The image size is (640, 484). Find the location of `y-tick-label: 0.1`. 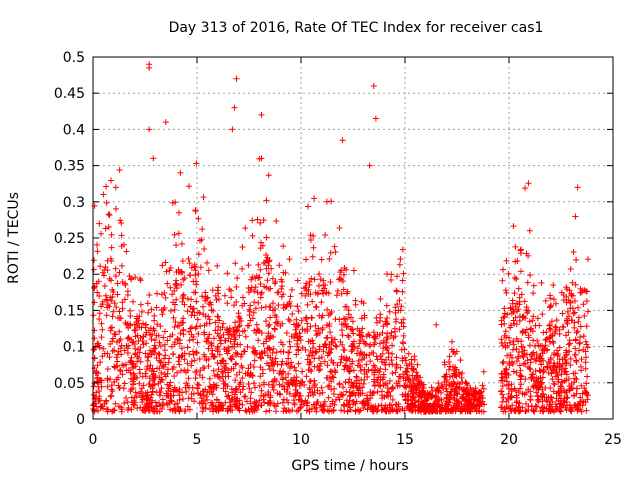

y-tick-label: 0.1 is located at coordinates (74, 348).